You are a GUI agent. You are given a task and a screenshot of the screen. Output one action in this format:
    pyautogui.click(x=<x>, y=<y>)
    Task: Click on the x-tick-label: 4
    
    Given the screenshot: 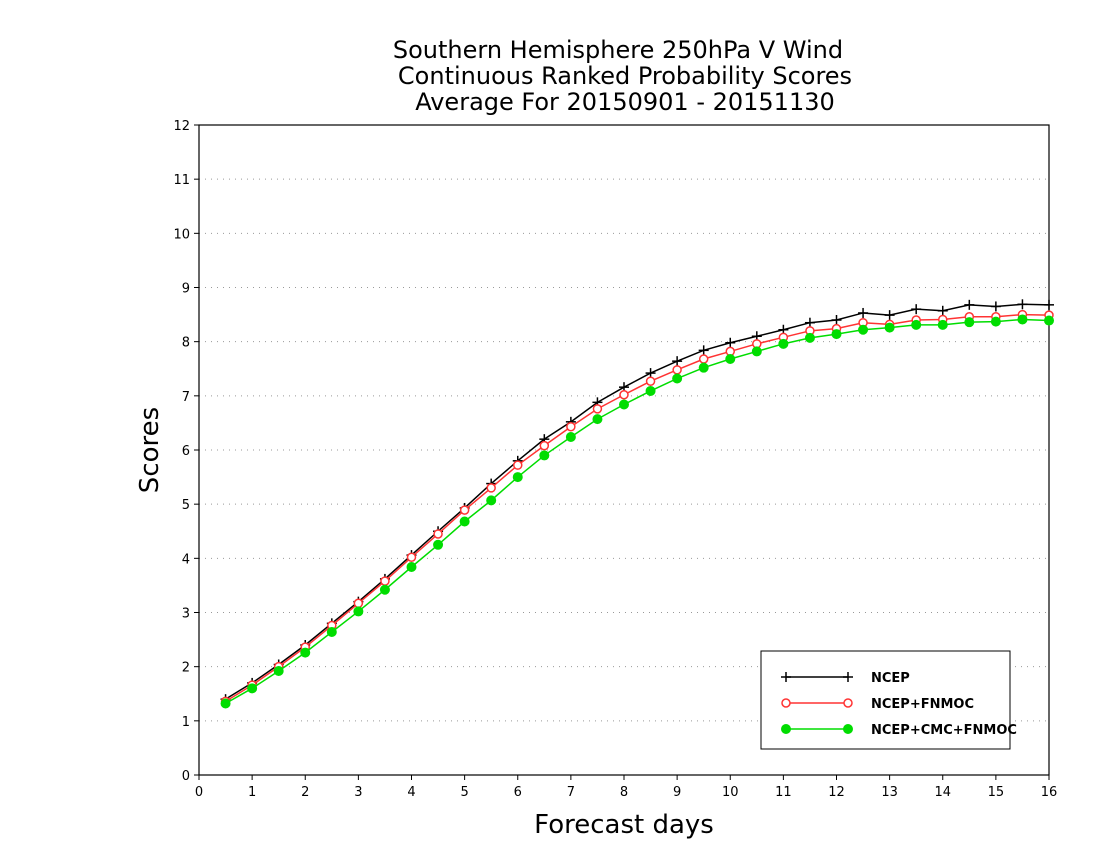 What is the action you would take?
    pyautogui.click(x=411, y=792)
    